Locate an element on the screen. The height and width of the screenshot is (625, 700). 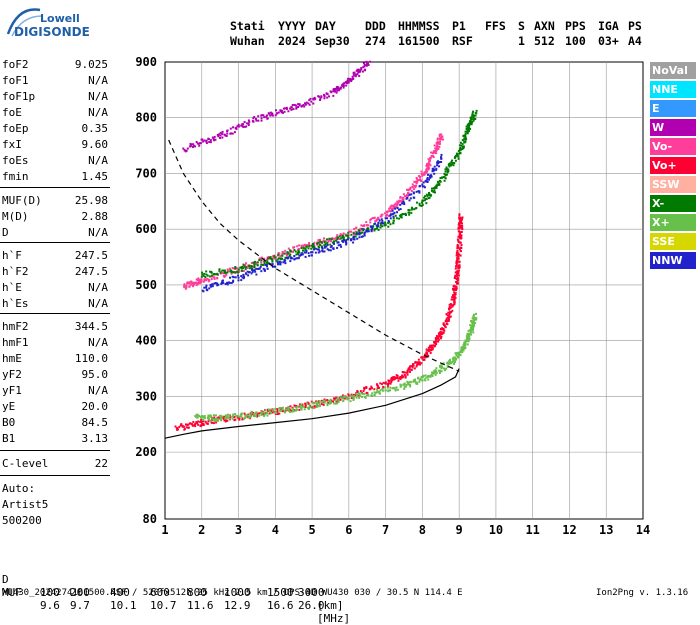
muf-value: 26.0 is located at coordinates (311, 605).